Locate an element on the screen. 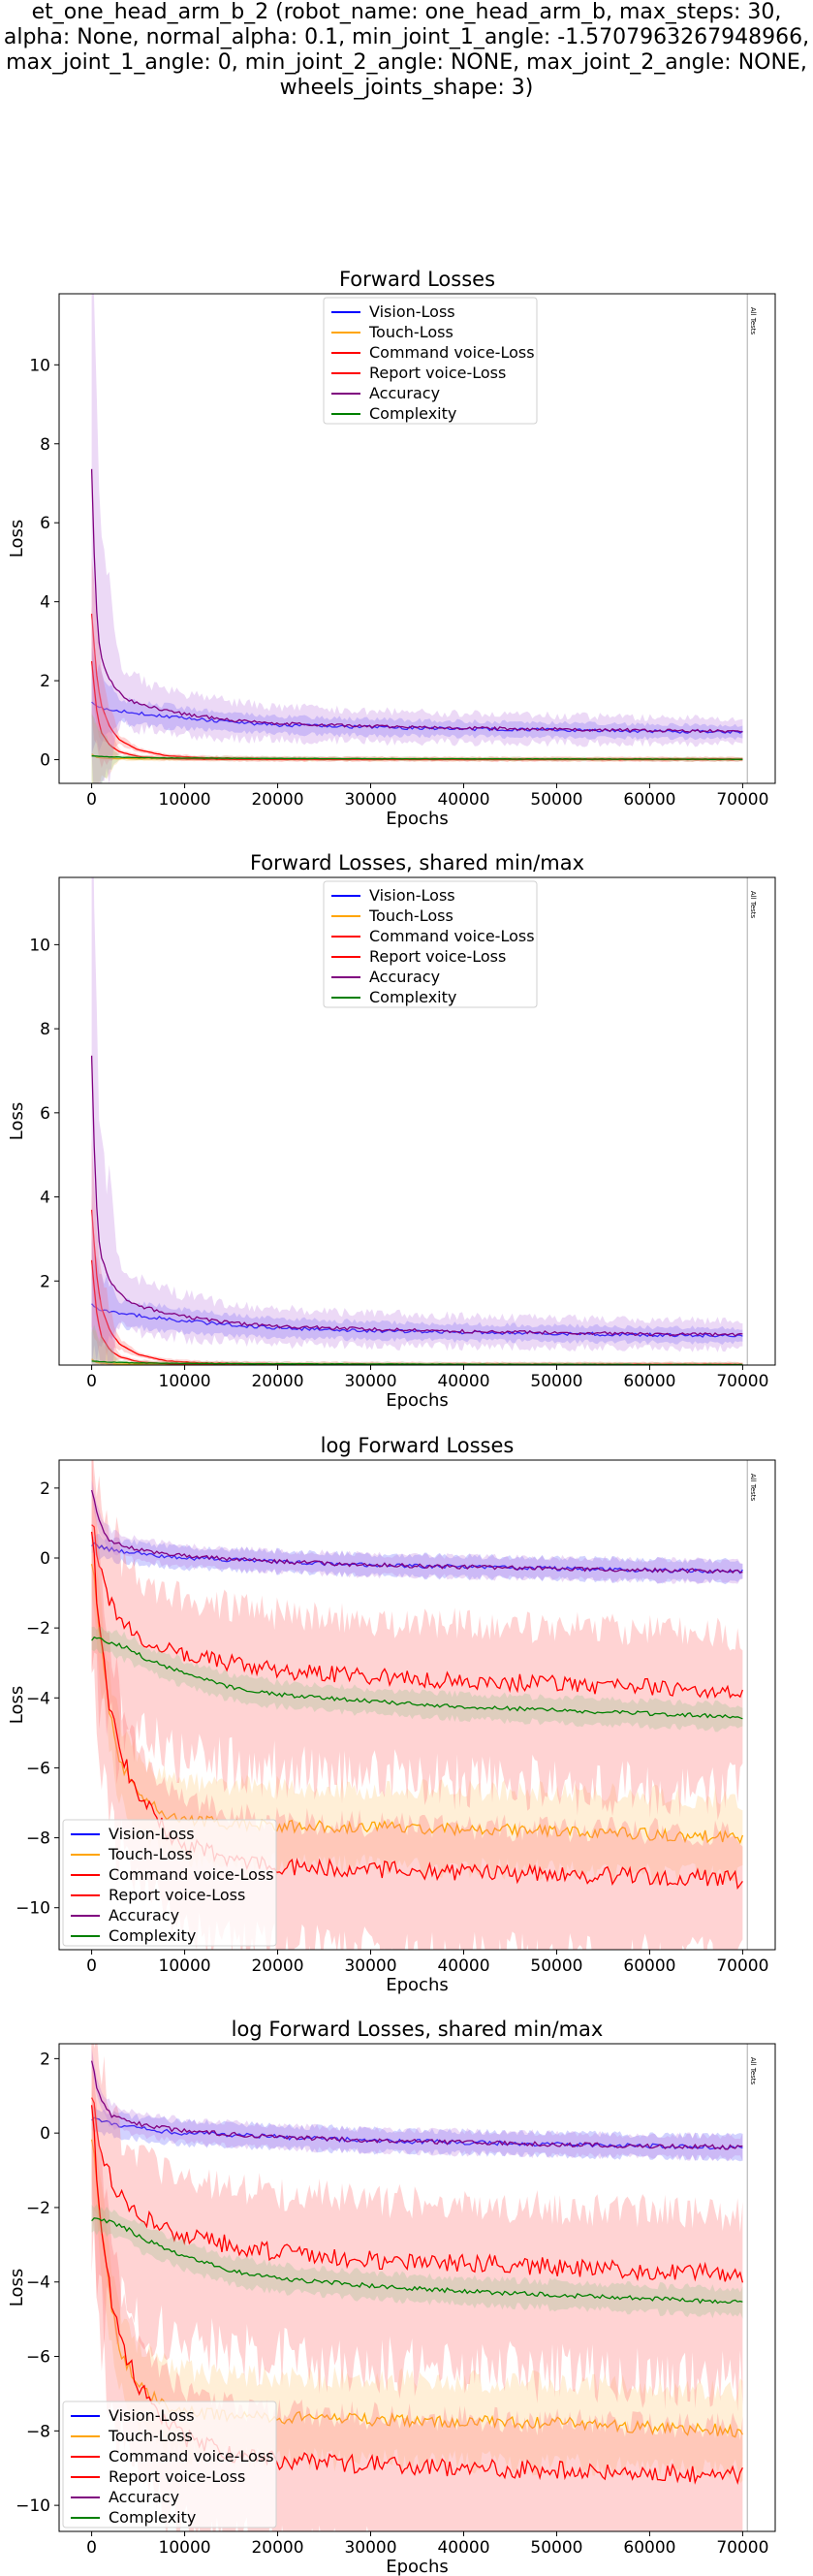 The image size is (813, 2576). y-tick-label: 10 is located at coordinates (39, 366).